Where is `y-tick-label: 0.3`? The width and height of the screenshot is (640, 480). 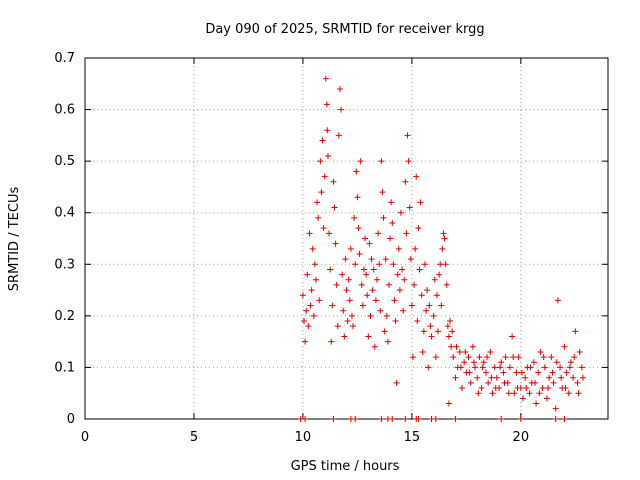
y-tick-label: 0.3 is located at coordinates (64, 264).